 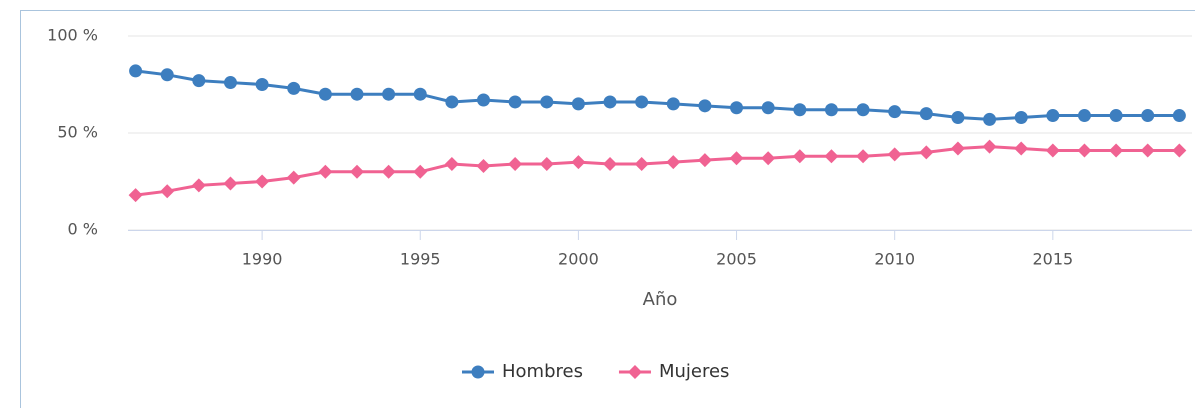 I want to click on y-tick-label: 50 %, so click(x=77, y=132).